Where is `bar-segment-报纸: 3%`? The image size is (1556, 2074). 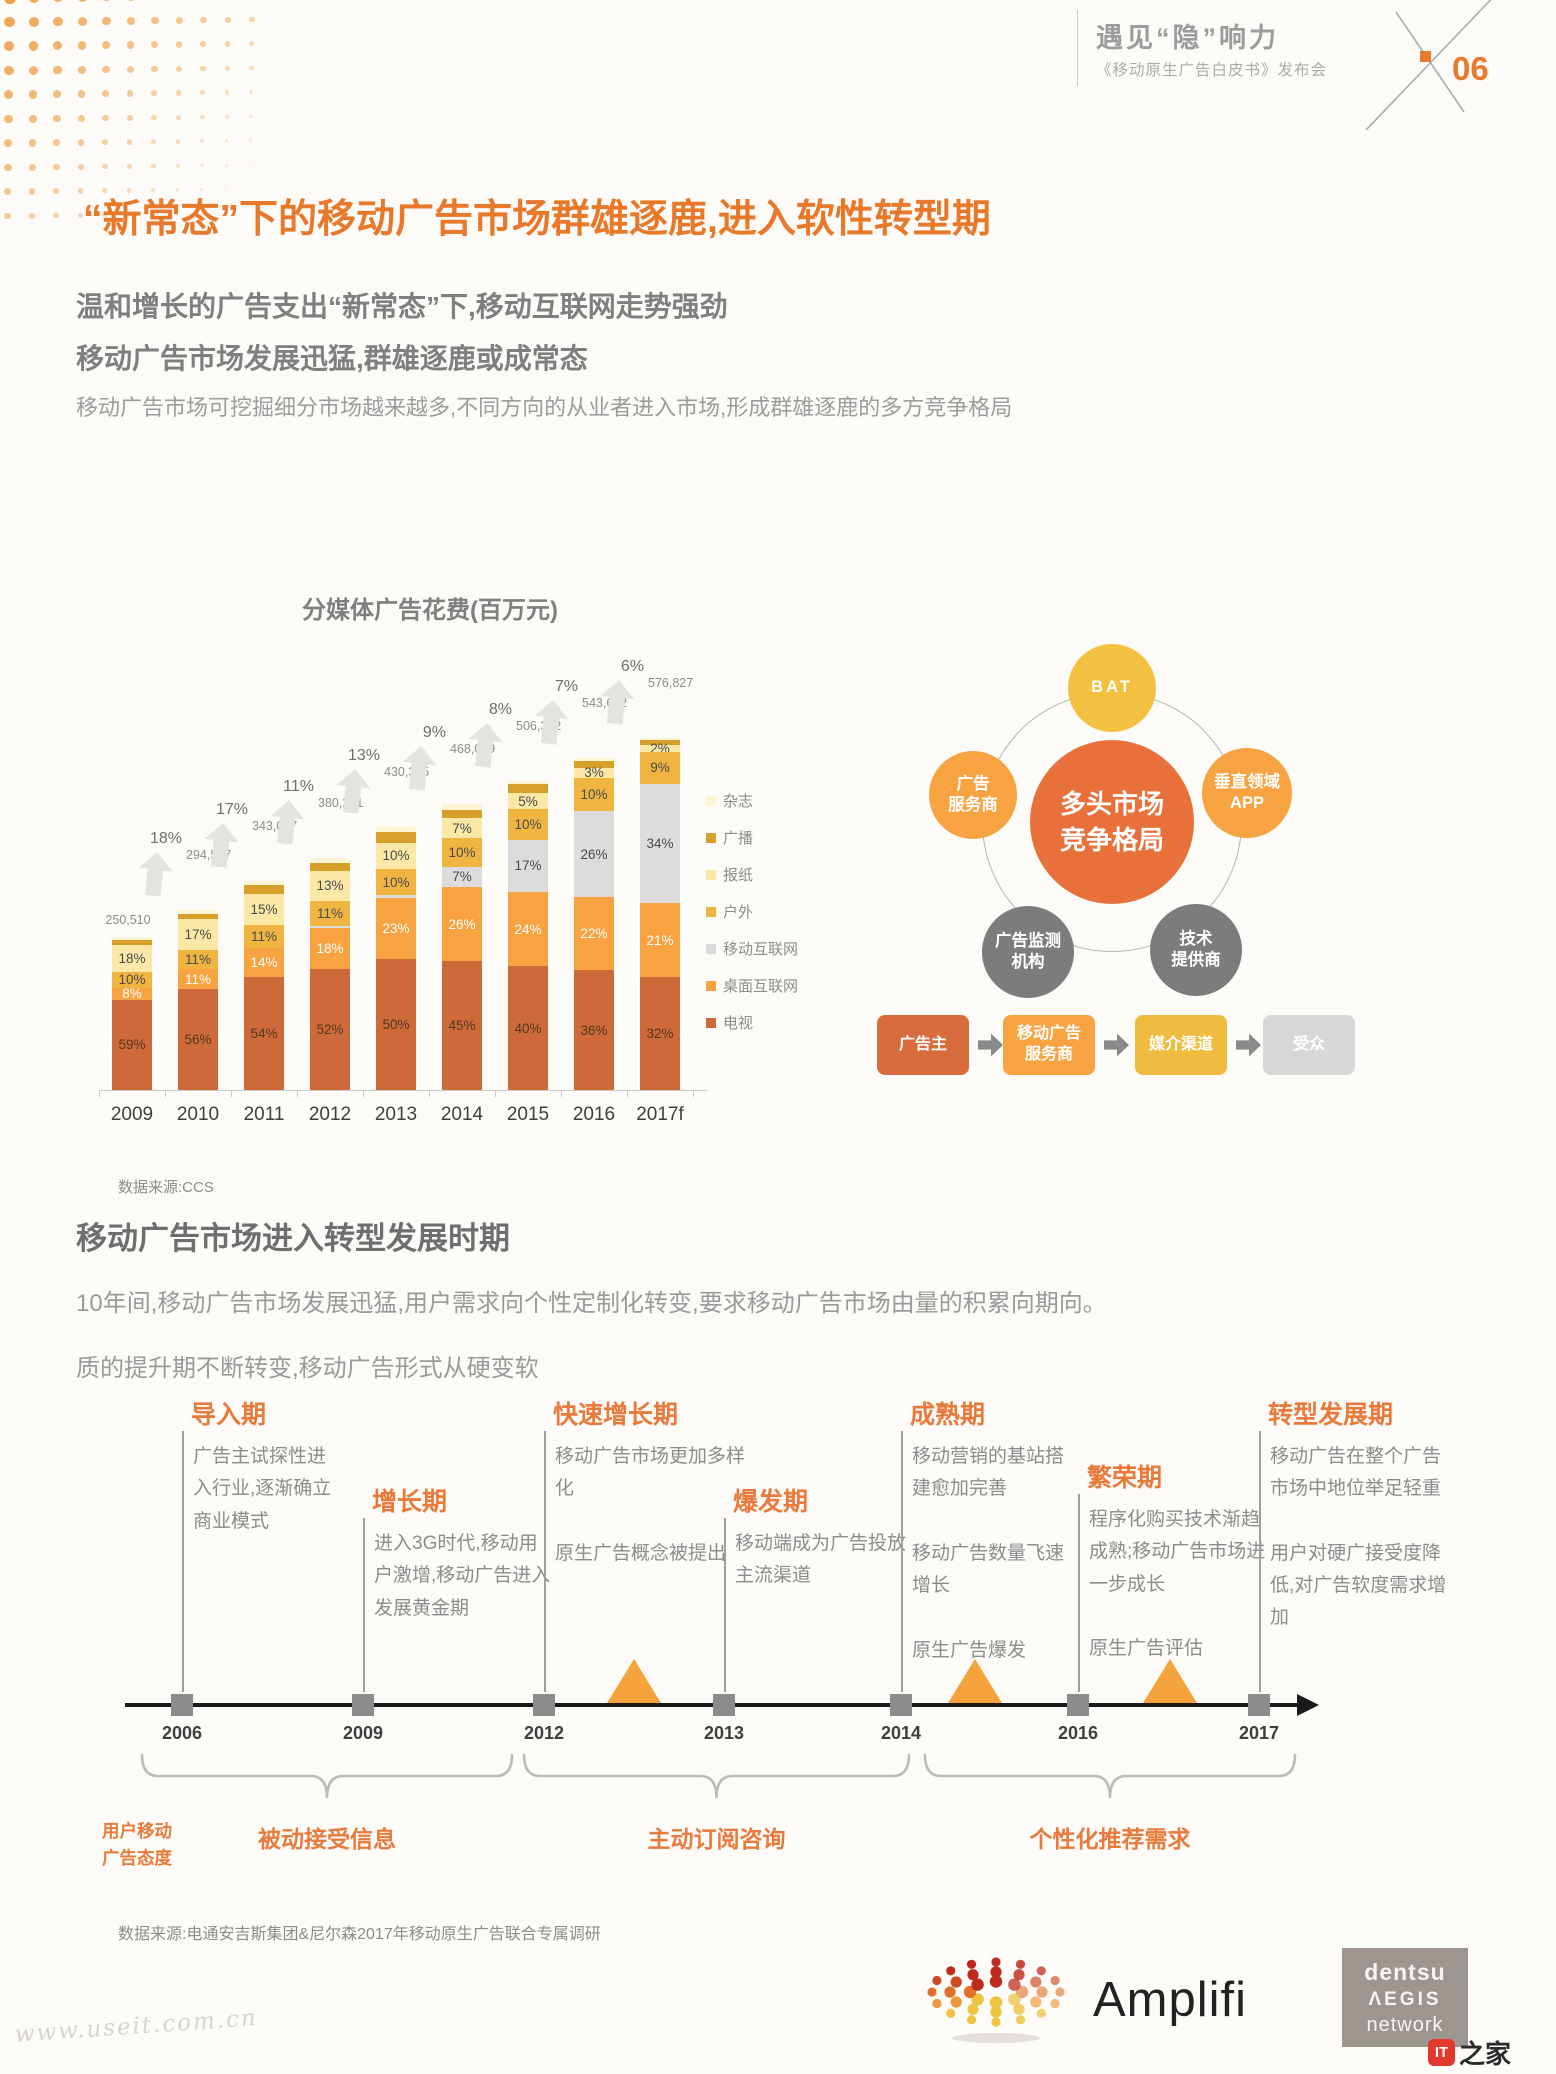
bar-segment-报纸: 3% is located at coordinates (594, 772).